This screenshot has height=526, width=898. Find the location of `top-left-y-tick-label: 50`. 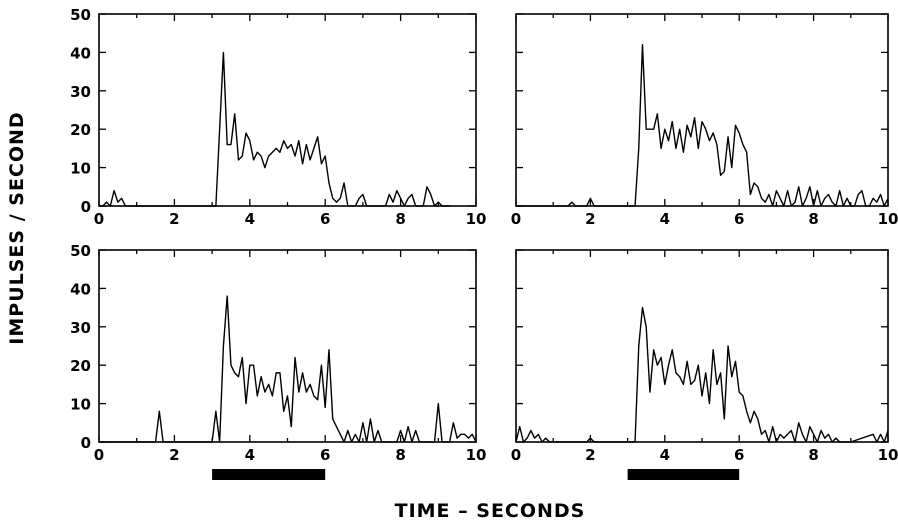

top-left-y-tick-label: 50 is located at coordinates (80, 15).